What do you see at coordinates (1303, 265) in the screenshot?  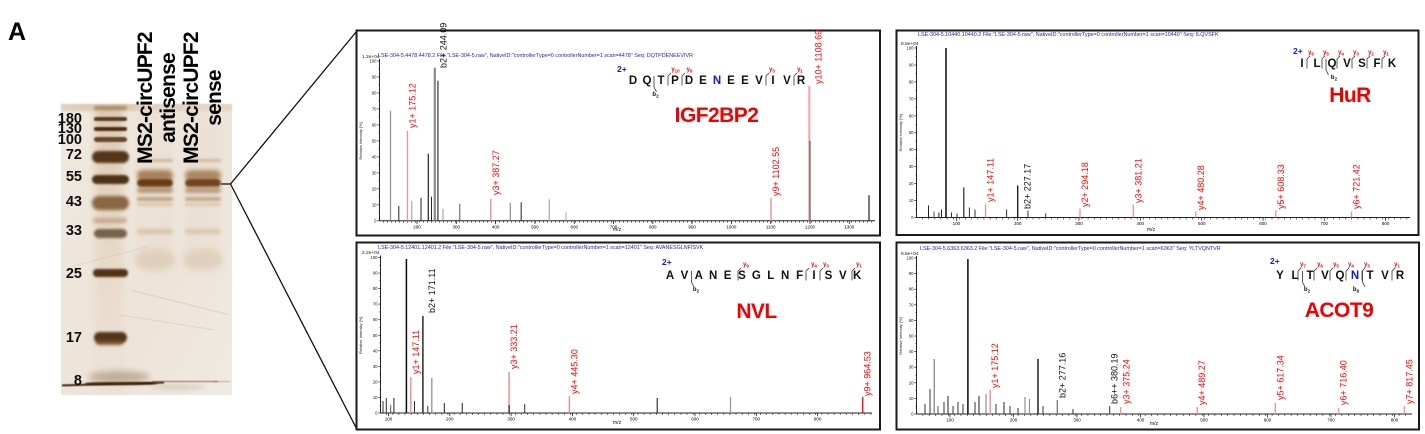 I see `svg-text: y7` at bounding box center [1303, 265].